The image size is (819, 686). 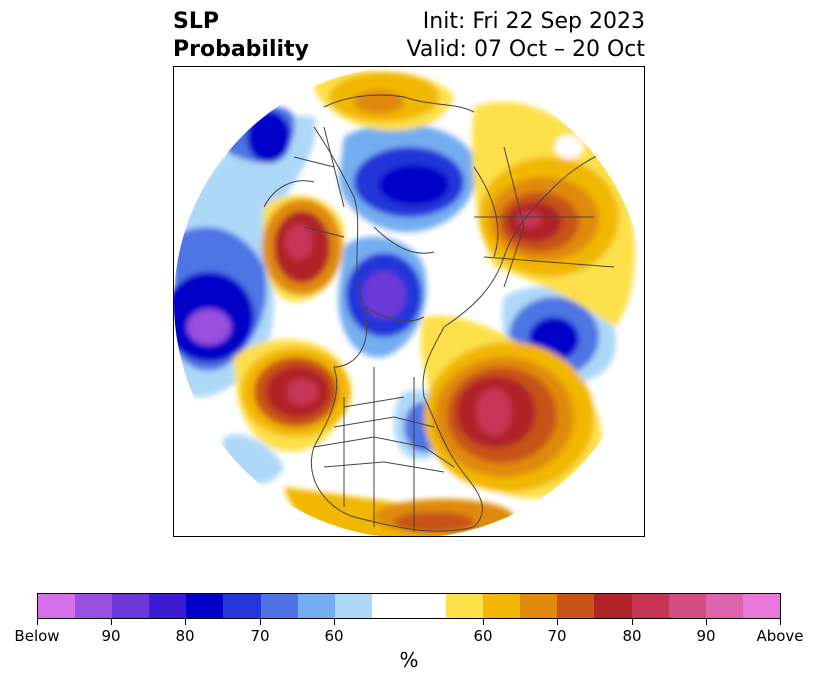 I want to click on colorbar-seg-neutral, so click(x=409, y=606).